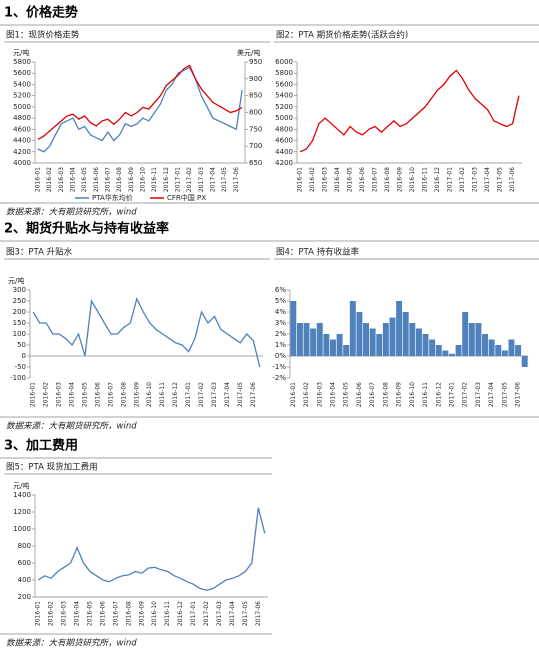  Describe the element at coordinates (280, 301) in the screenshot. I see `y-tick-label: 5%` at that location.